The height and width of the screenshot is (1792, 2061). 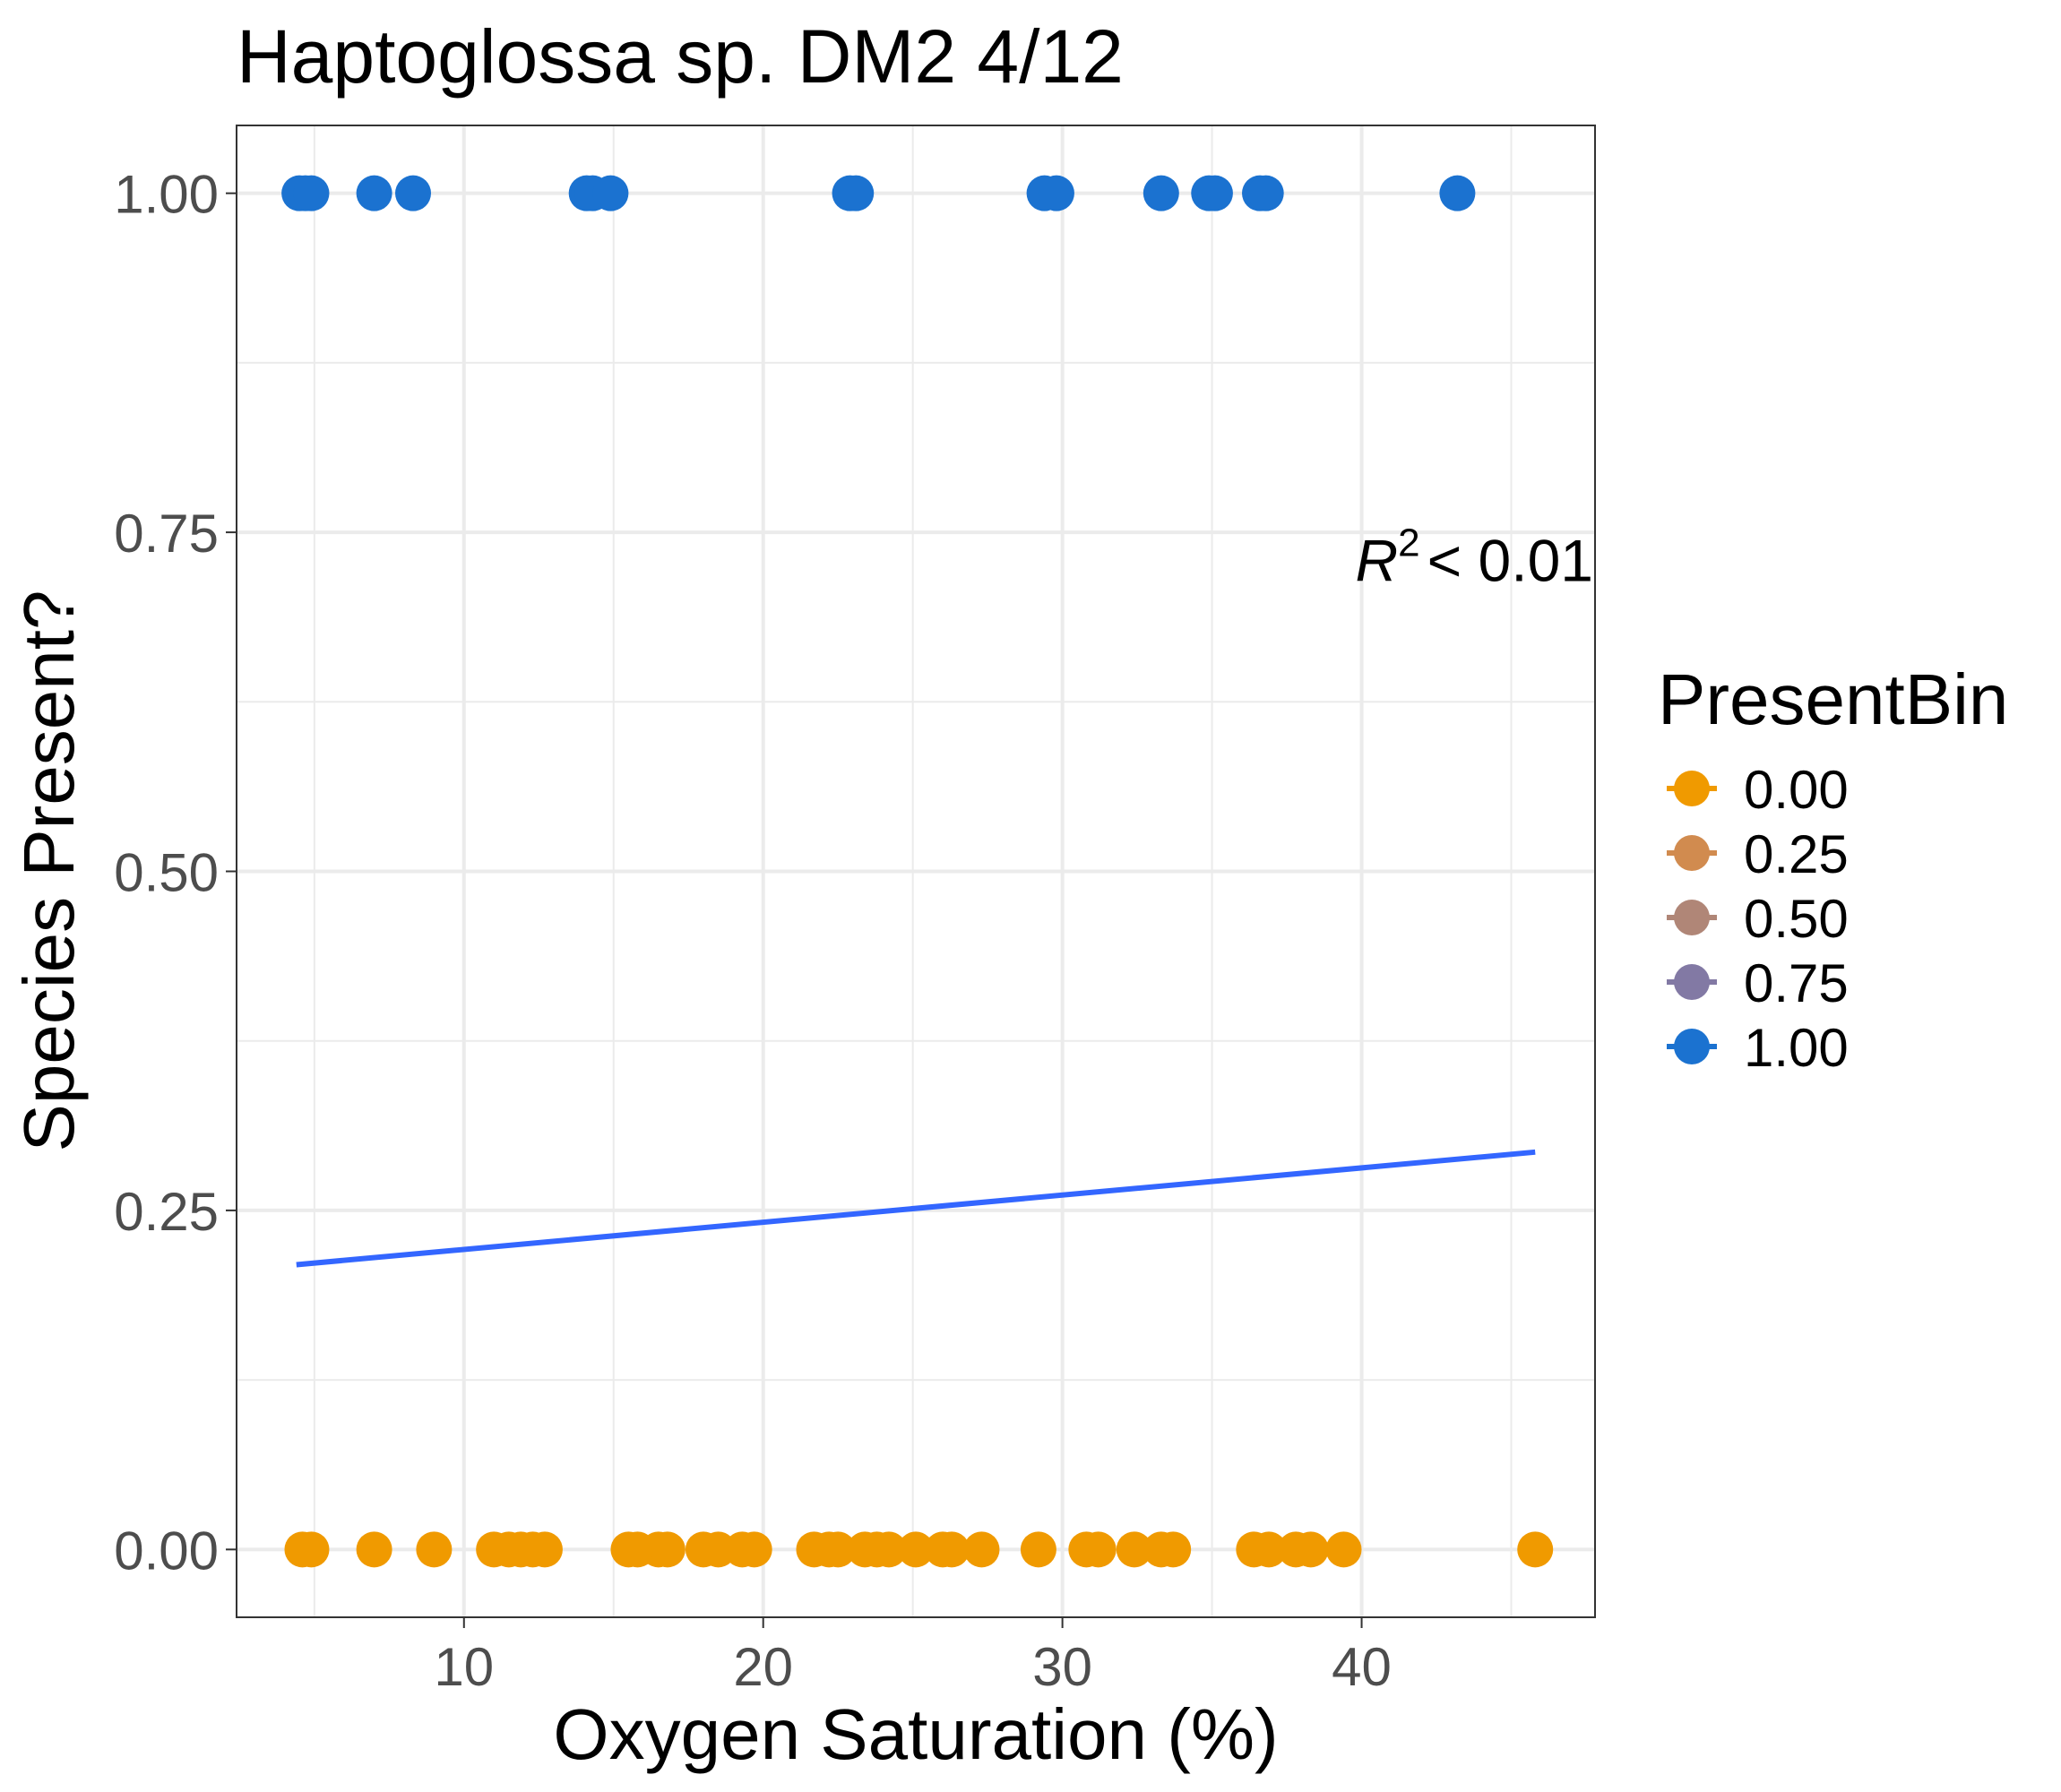 I want to click on y-tick-label: 0.75, so click(x=166, y=534).